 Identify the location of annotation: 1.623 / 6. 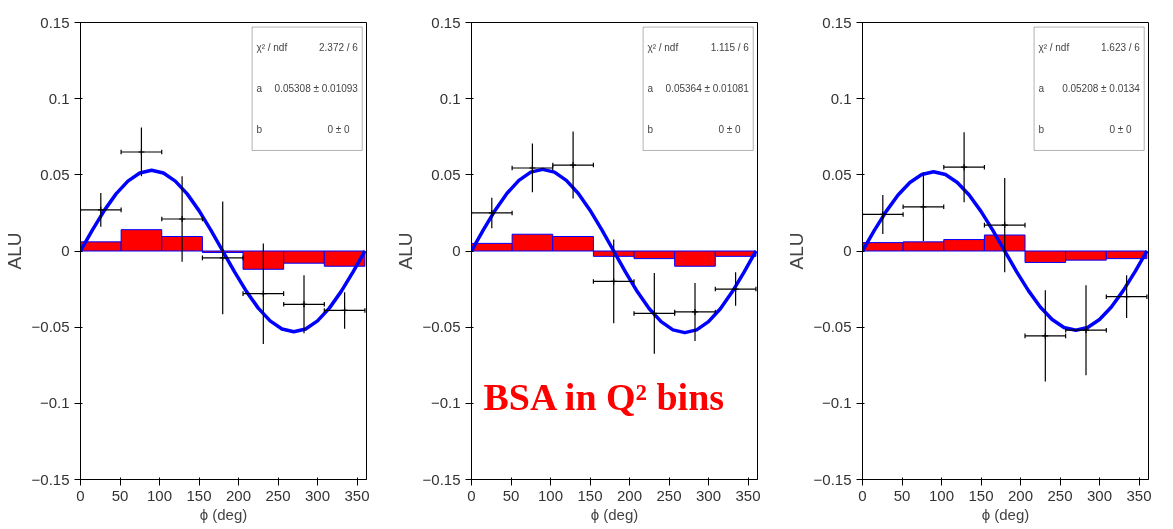
(1121, 48).